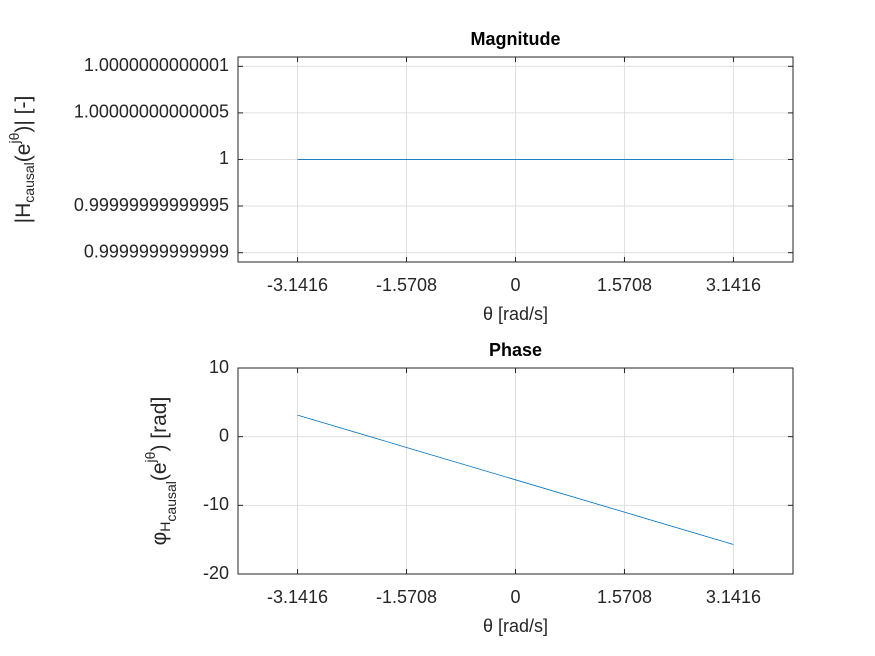  Describe the element at coordinates (516, 39) in the screenshot. I see `chart-title: Magnitude` at that location.